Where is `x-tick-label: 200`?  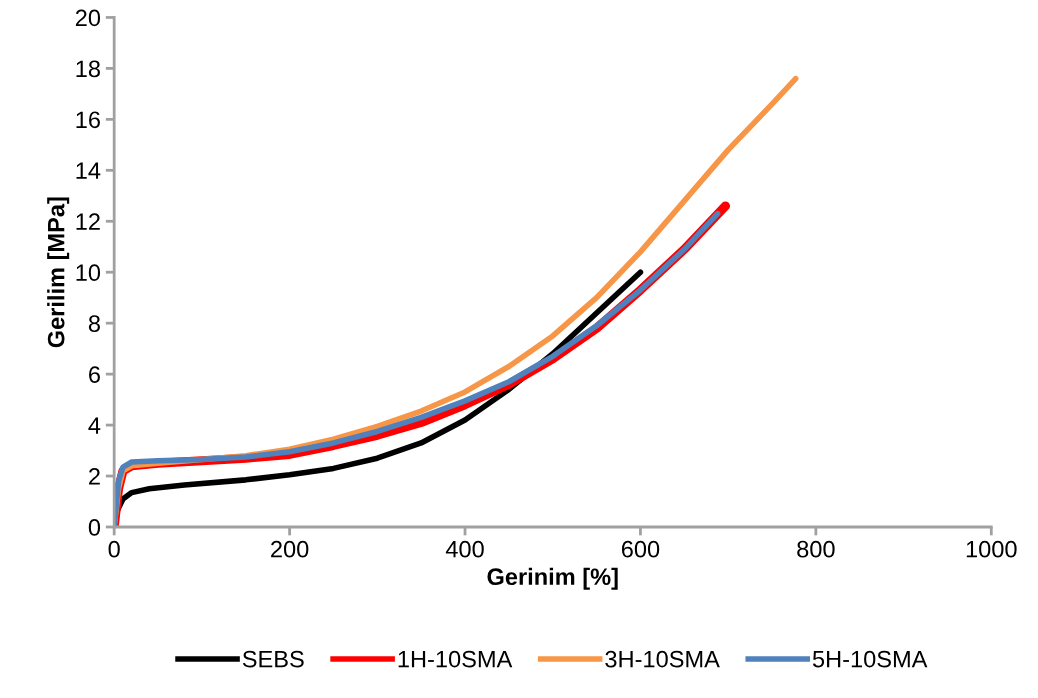 x-tick-label: 200 is located at coordinates (290, 549).